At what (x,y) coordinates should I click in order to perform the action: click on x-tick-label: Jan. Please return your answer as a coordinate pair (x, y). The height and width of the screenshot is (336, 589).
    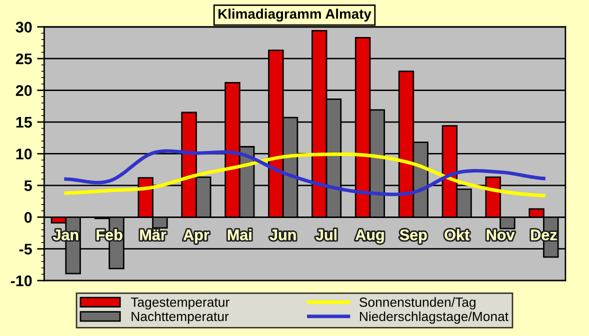
    Looking at the image, I should click on (65, 235).